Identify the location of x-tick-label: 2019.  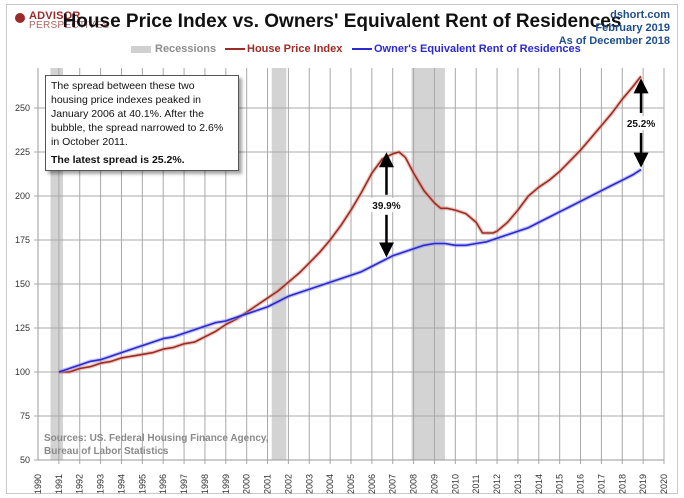
(643, 484).